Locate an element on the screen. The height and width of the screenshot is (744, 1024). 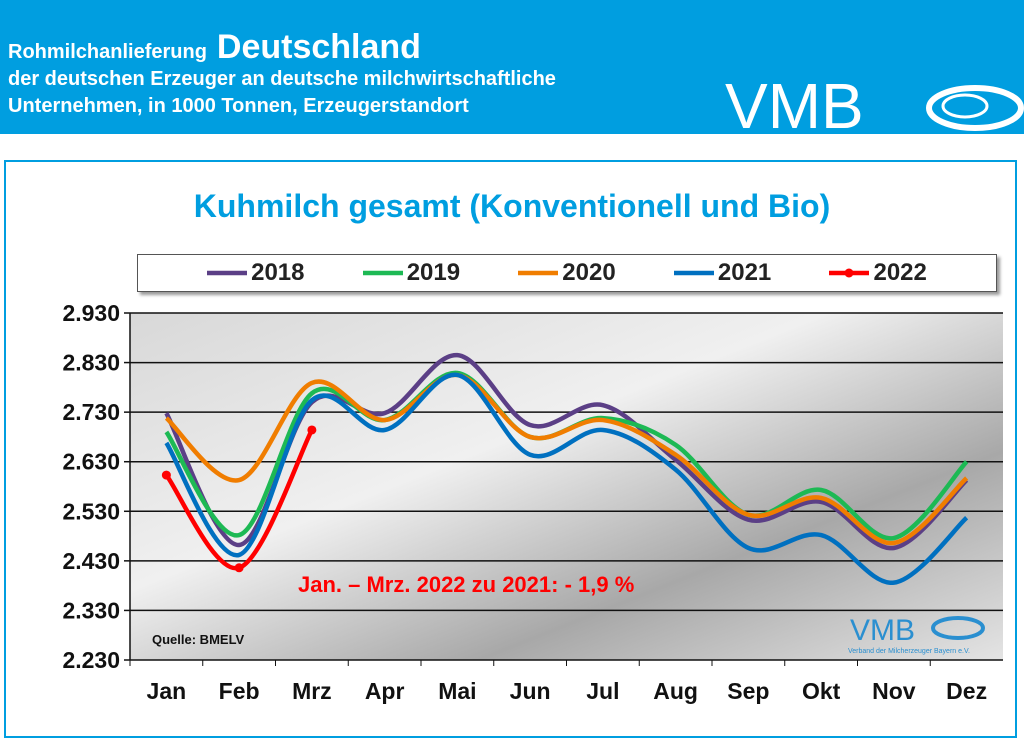
x-tick-label: Nov is located at coordinates (894, 691).